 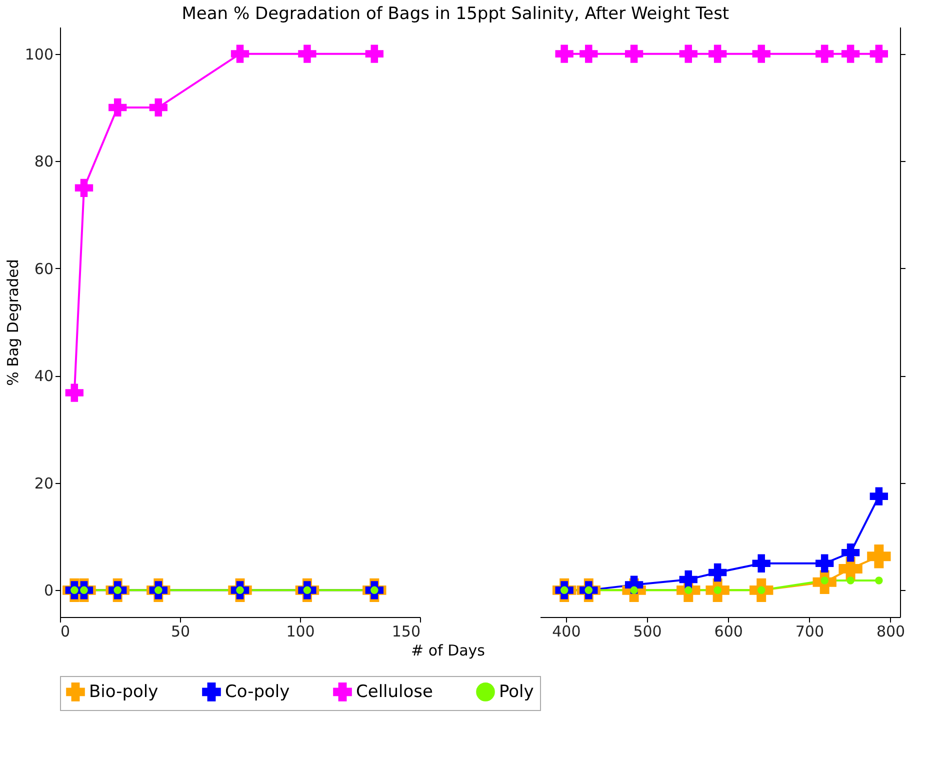 I want to click on text: Mean % Degradation of Bags in 15ppt Salinity, After Weight Test, so click(x=456, y=14).